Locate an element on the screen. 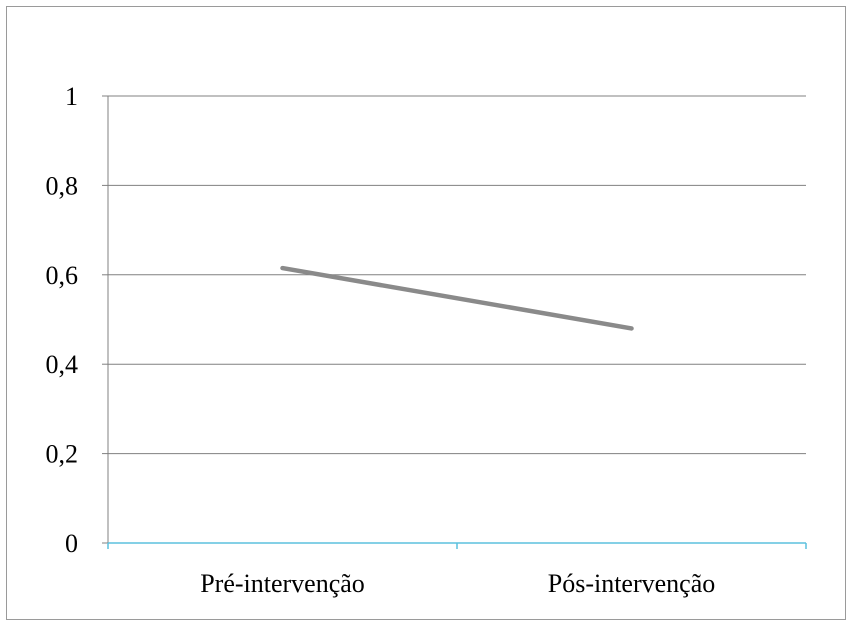  y-tick-label: 0 is located at coordinates (71, 543).